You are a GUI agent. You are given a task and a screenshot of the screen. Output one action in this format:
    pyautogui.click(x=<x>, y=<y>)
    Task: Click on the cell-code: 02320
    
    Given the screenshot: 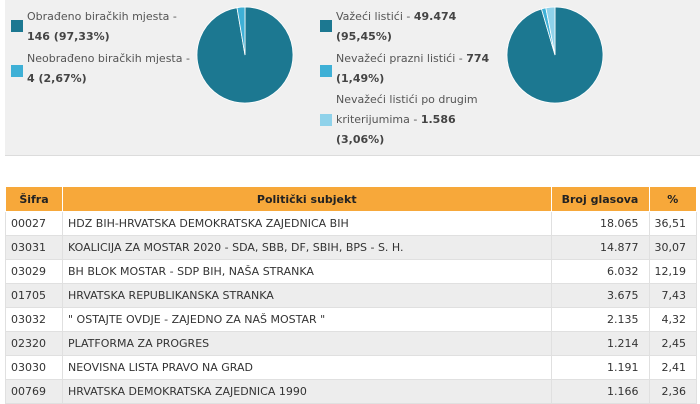 What is the action you would take?
    pyautogui.click(x=34, y=343)
    